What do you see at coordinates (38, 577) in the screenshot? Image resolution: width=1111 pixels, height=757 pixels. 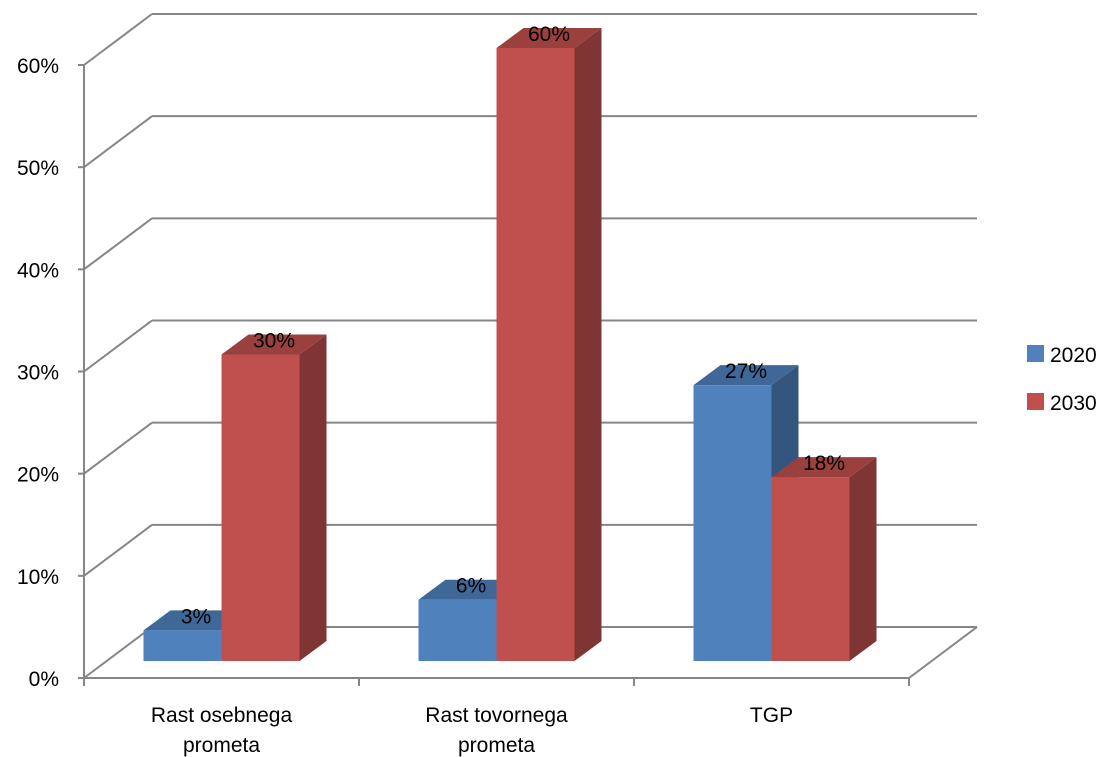 I see `y-tick-label: 10%` at bounding box center [38, 577].